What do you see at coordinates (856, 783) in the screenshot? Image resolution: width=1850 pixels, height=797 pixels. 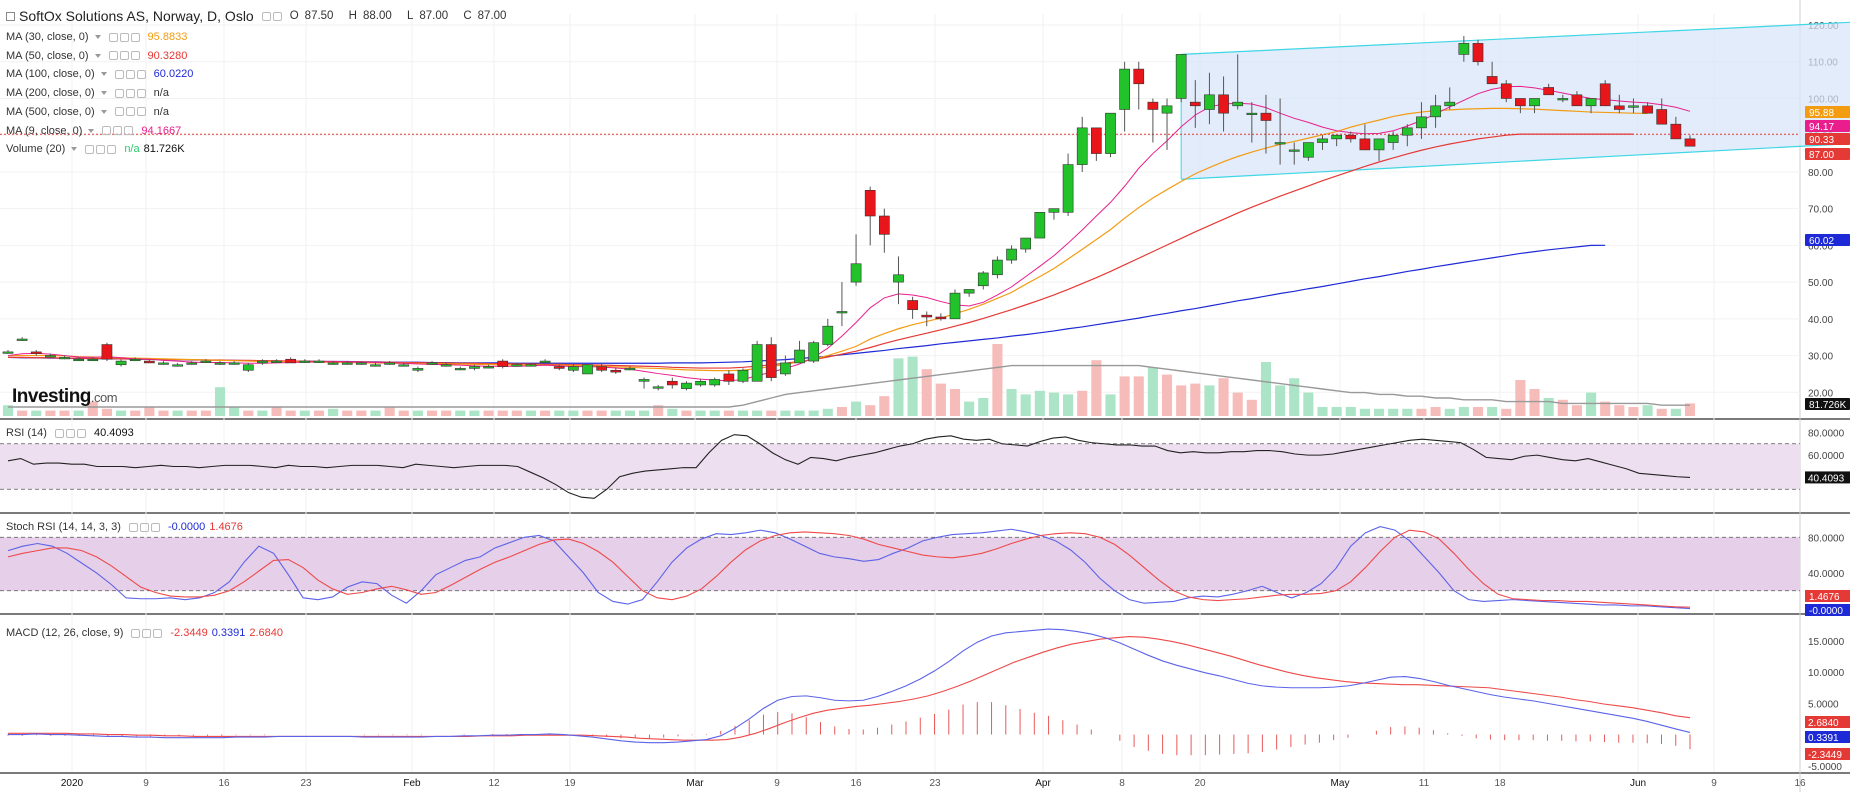 I see `x-tick-label: 16` at bounding box center [856, 783].